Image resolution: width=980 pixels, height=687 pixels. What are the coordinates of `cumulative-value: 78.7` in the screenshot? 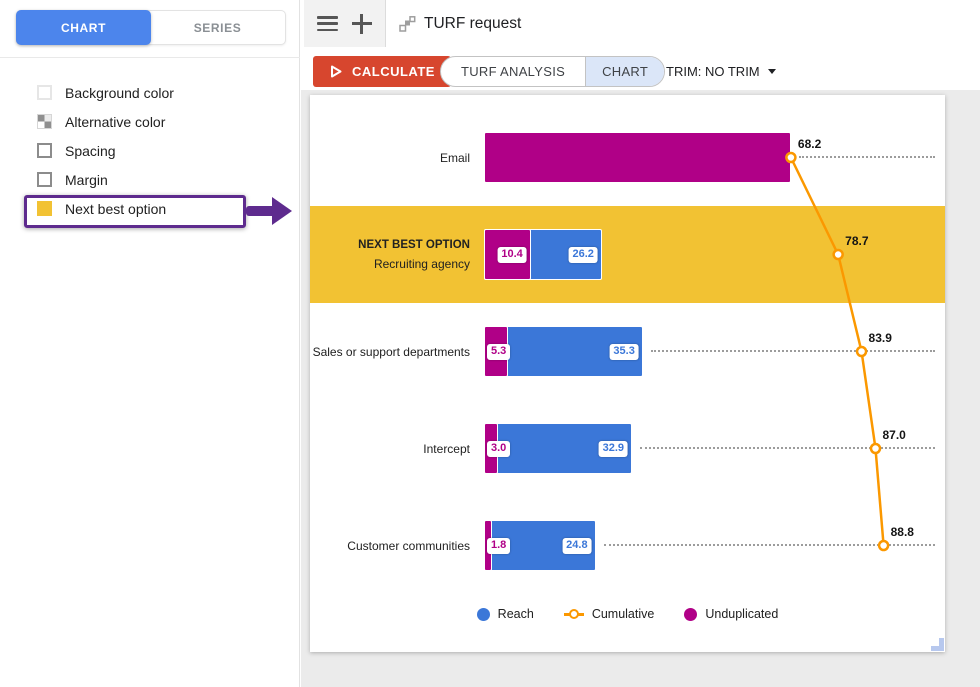 It's located at (857, 240).